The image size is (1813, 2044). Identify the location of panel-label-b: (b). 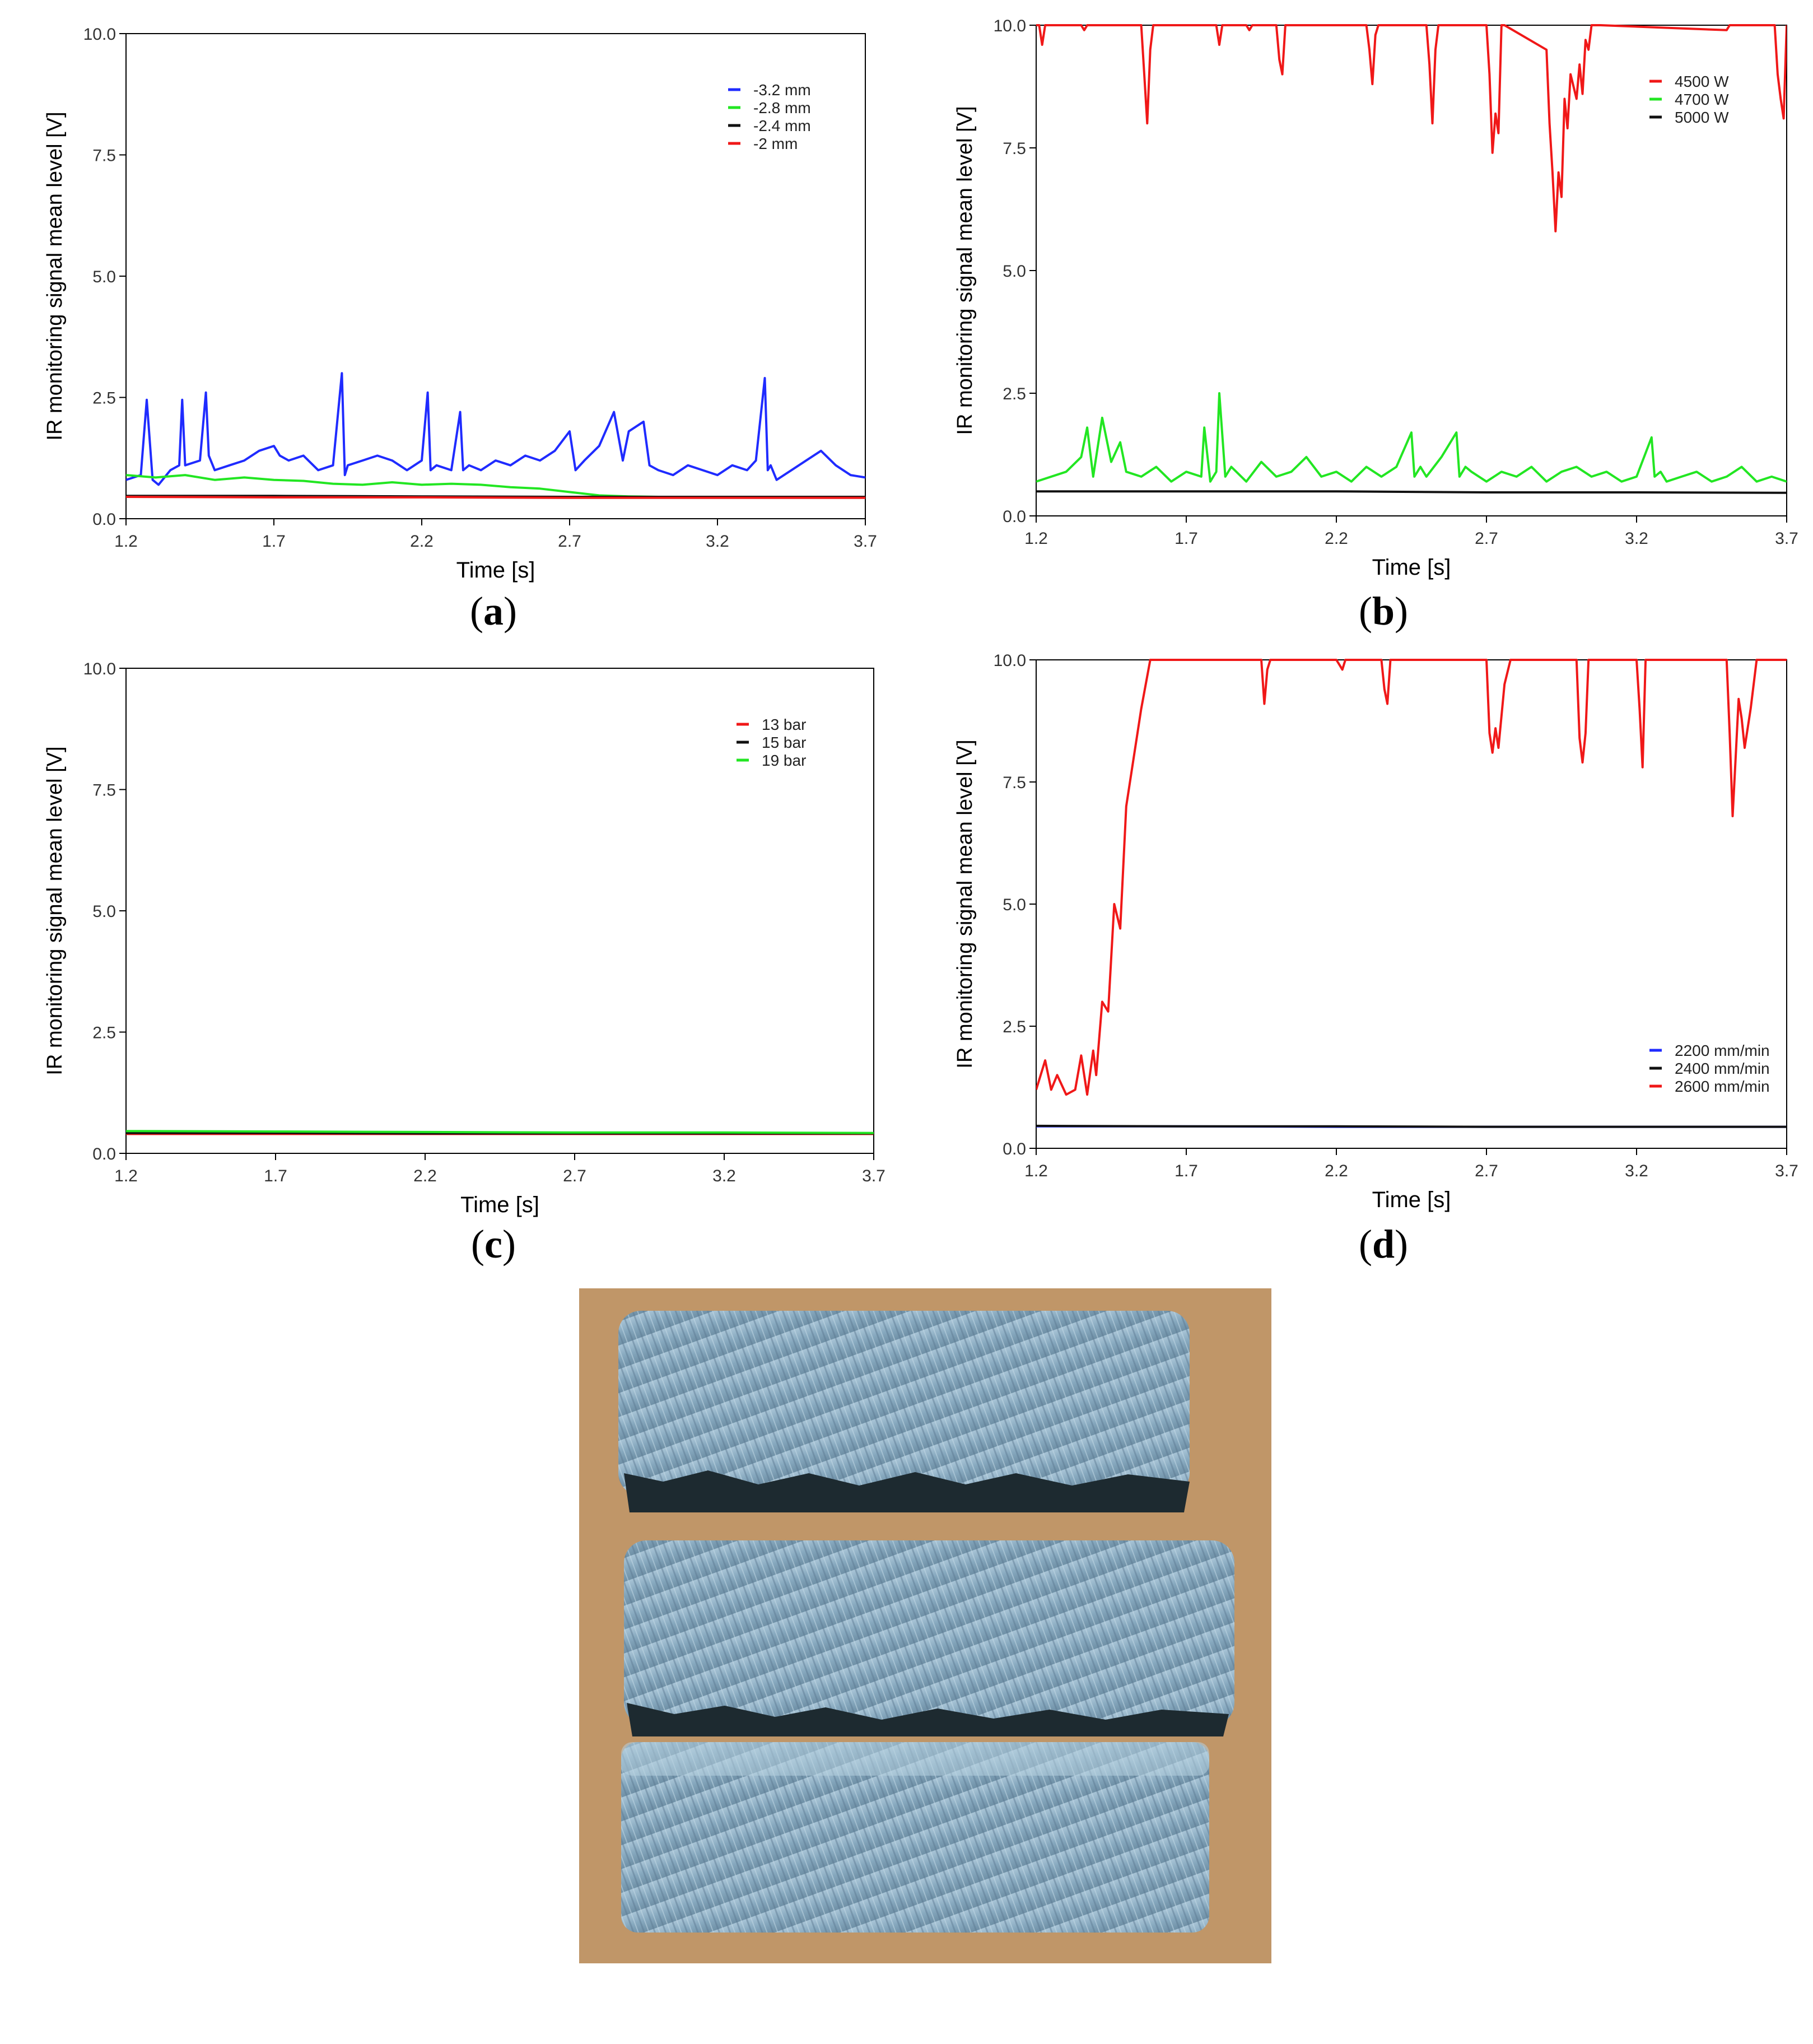
(1383, 611).